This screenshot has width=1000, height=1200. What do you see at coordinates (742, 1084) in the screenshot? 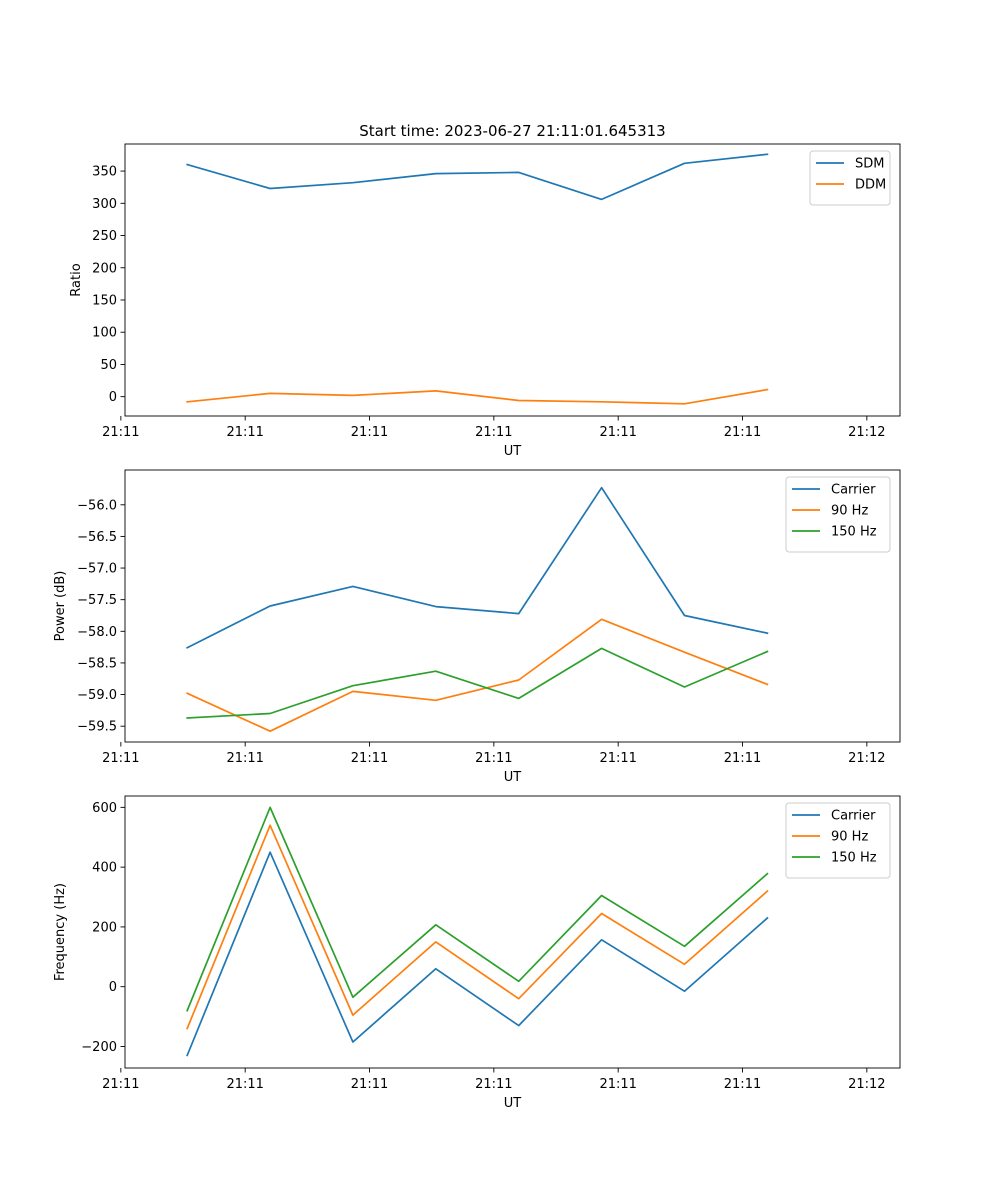
I see `chart-3-x-tick-label-6: 21:11` at bounding box center [742, 1084].